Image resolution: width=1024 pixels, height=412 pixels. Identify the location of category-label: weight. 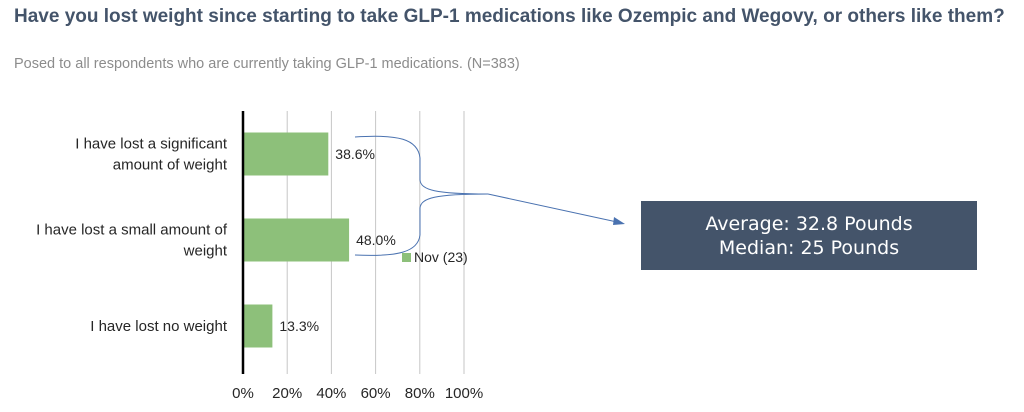
(205, 251).